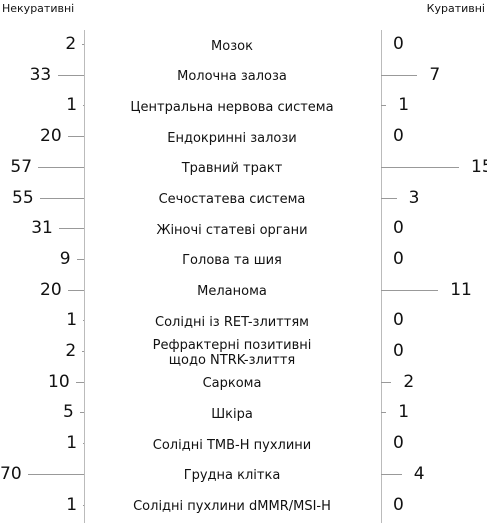  Describe the element at coordinates (435, 74) in the screenshot. I see `value-label: 7` at that location.